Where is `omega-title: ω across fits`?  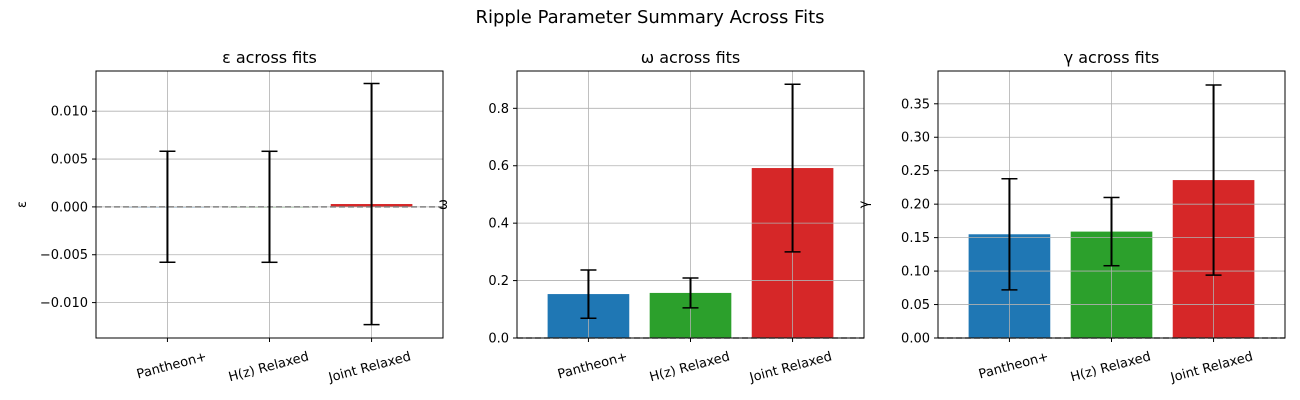 omega-title: ω across fits is located at coordinates (691, 57).